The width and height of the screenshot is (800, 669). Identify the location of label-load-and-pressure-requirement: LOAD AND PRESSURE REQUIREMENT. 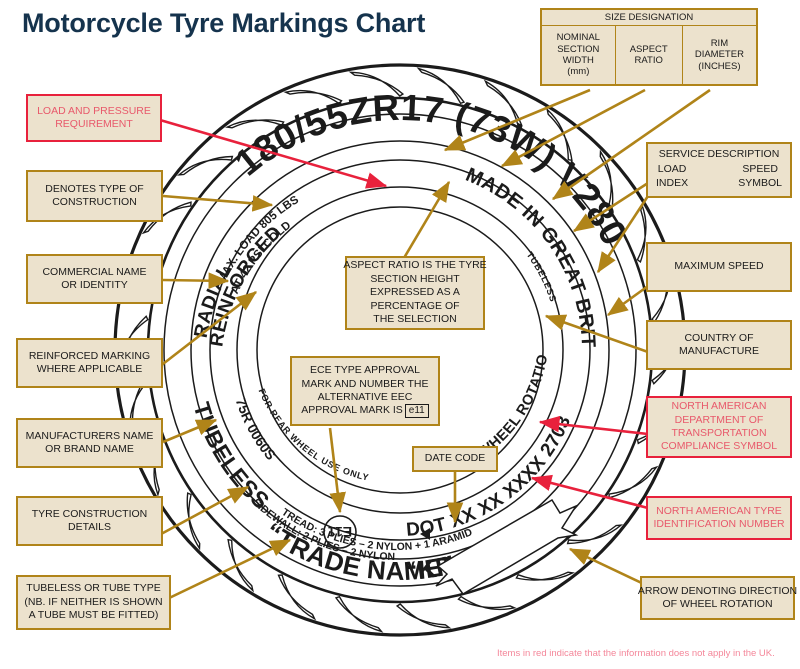
(94, 118).